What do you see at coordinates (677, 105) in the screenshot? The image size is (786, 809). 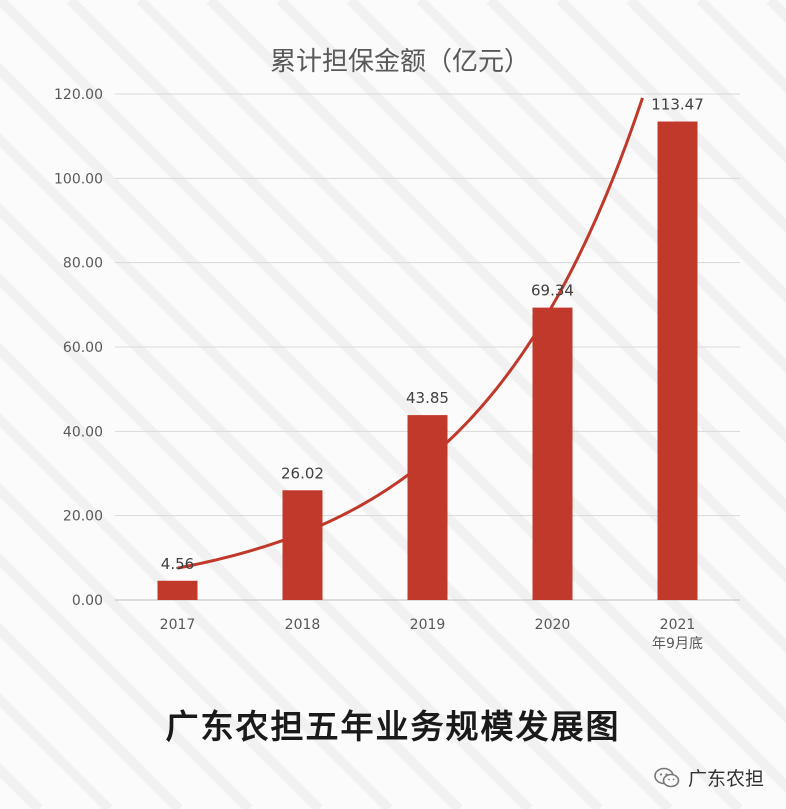 I see `data-label: 113.47` at bounding box center [677, 105].